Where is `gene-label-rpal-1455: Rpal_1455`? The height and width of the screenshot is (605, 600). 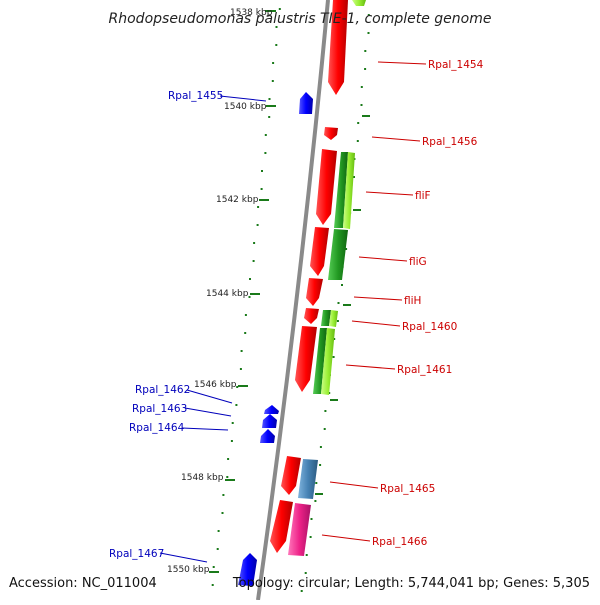 gene-label-rpal-1455: Rpal_1455 is located at coordinates (195, 96).